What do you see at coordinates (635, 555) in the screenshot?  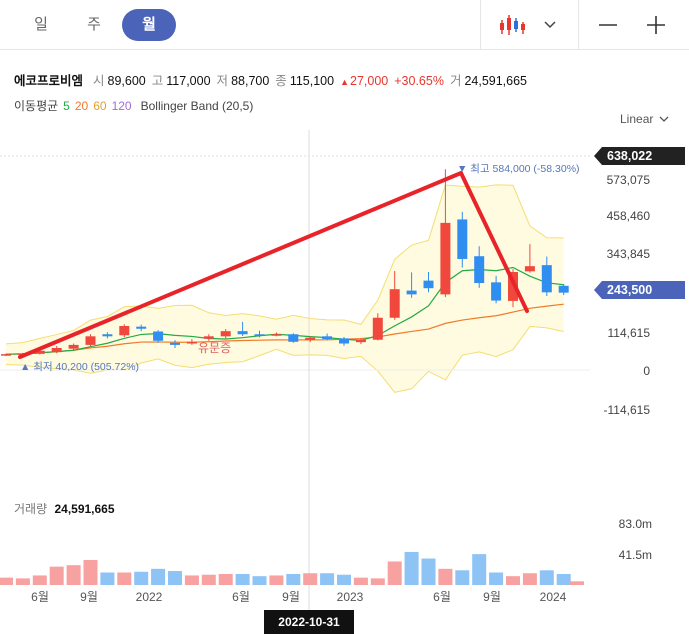 I see `volume-tick-label: 41.5m` at bounding box center [635, 555].